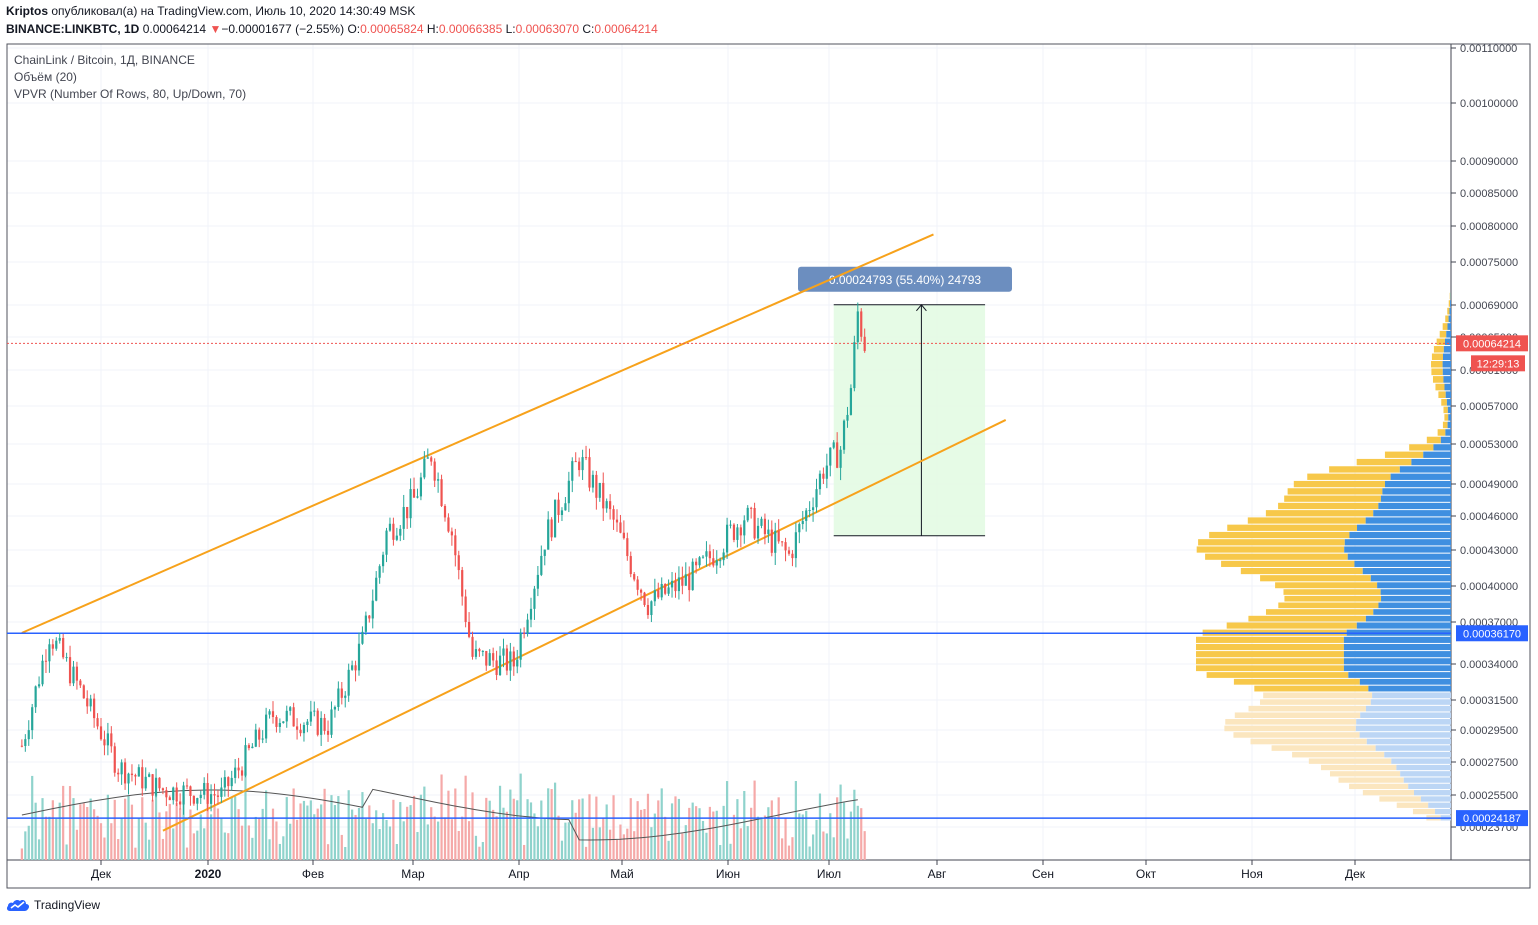  I want to click on x-tick-label: Авг, so click(937, 874).